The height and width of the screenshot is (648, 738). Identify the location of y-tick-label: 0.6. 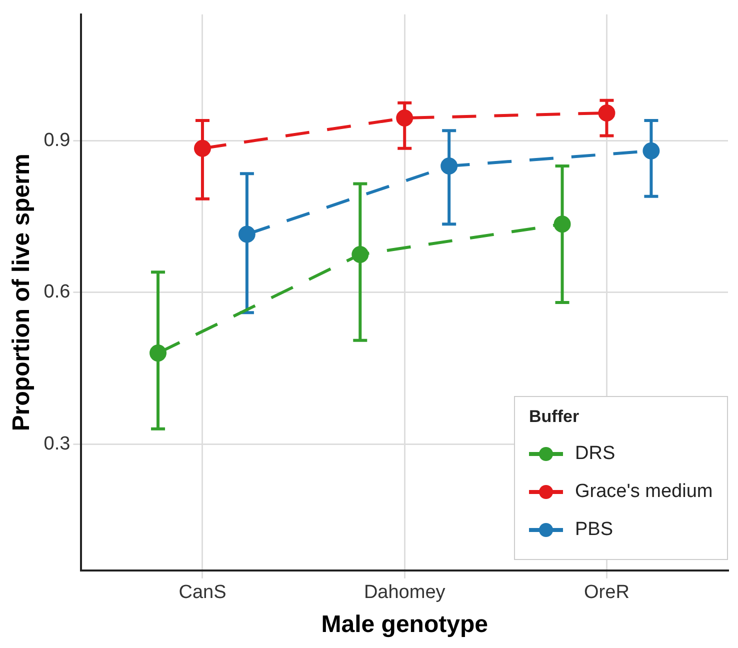
(57, 292).